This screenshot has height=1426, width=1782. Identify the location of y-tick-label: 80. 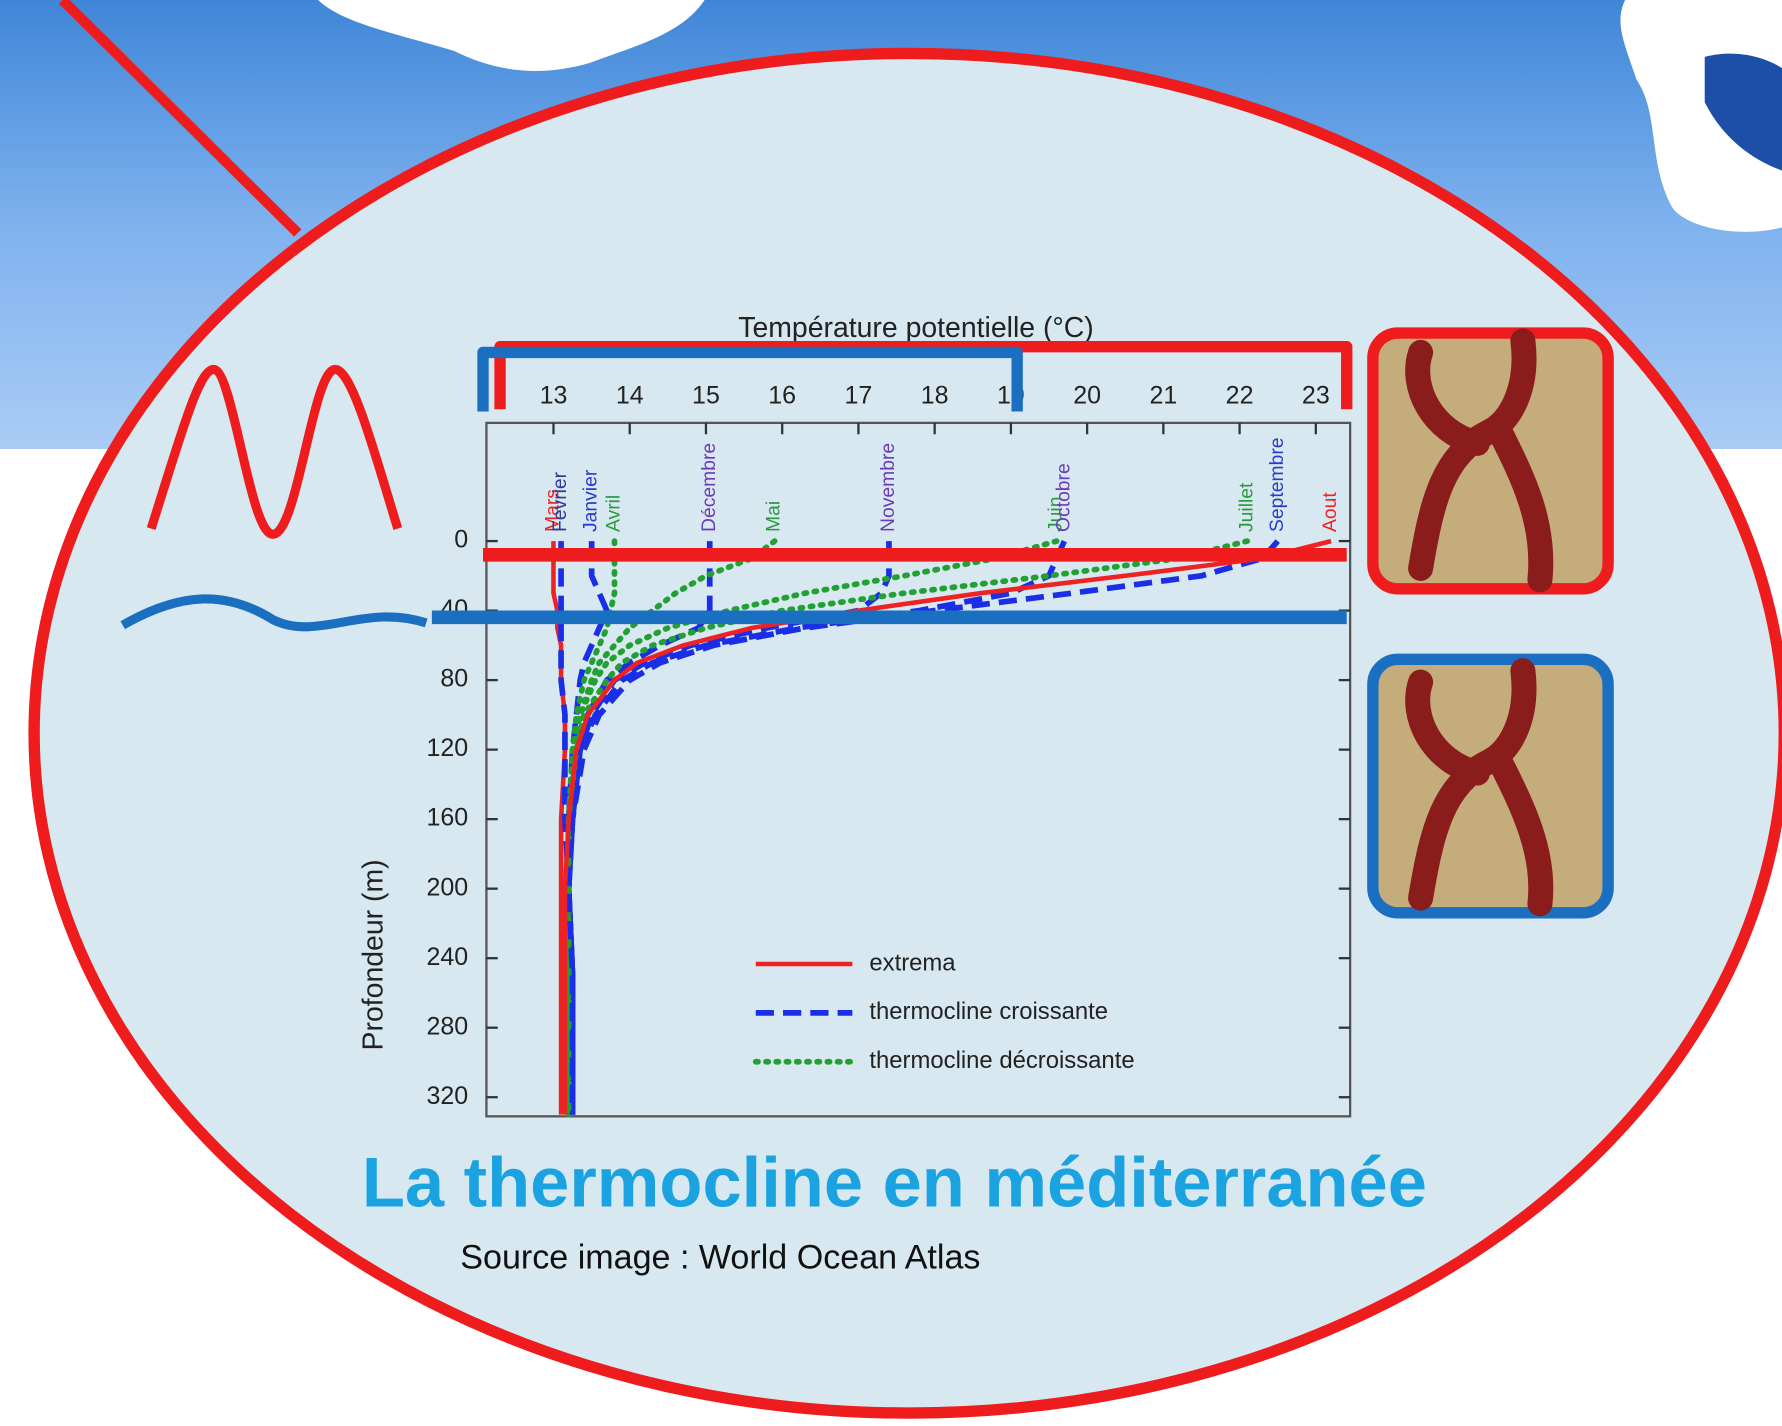
(454, 679).